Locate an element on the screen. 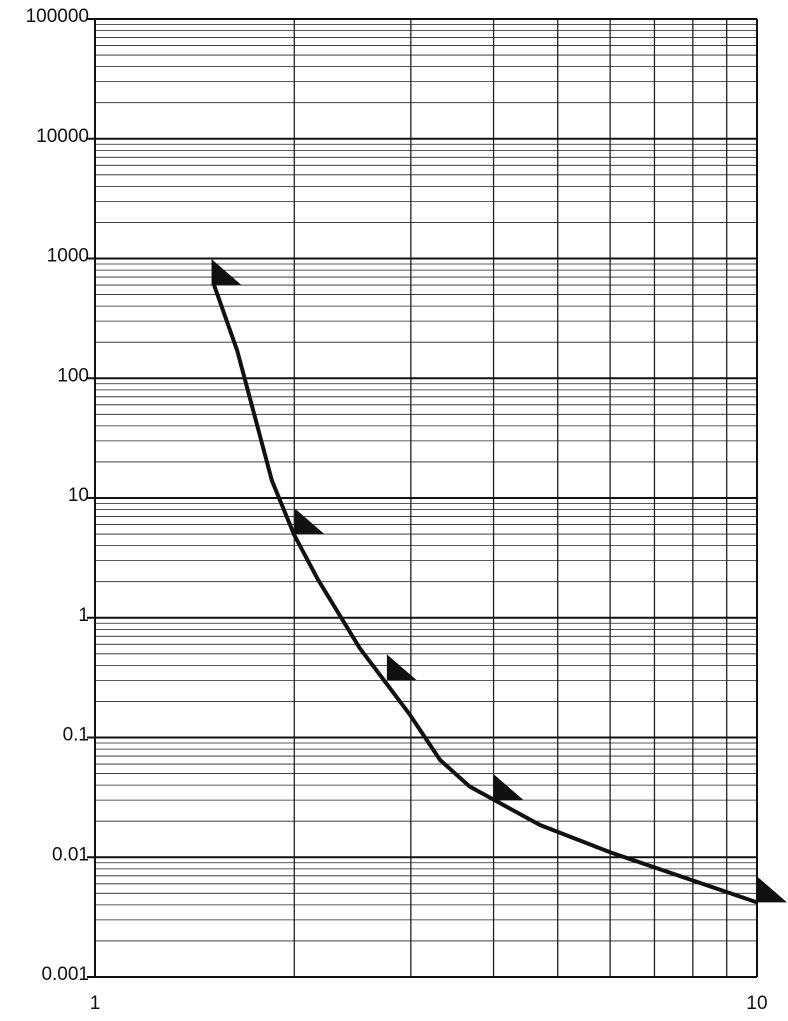 Image resolution: width=788 pixels, height=1021 pixels. y-tick-label: 100 is located at coordinates (73, 375).